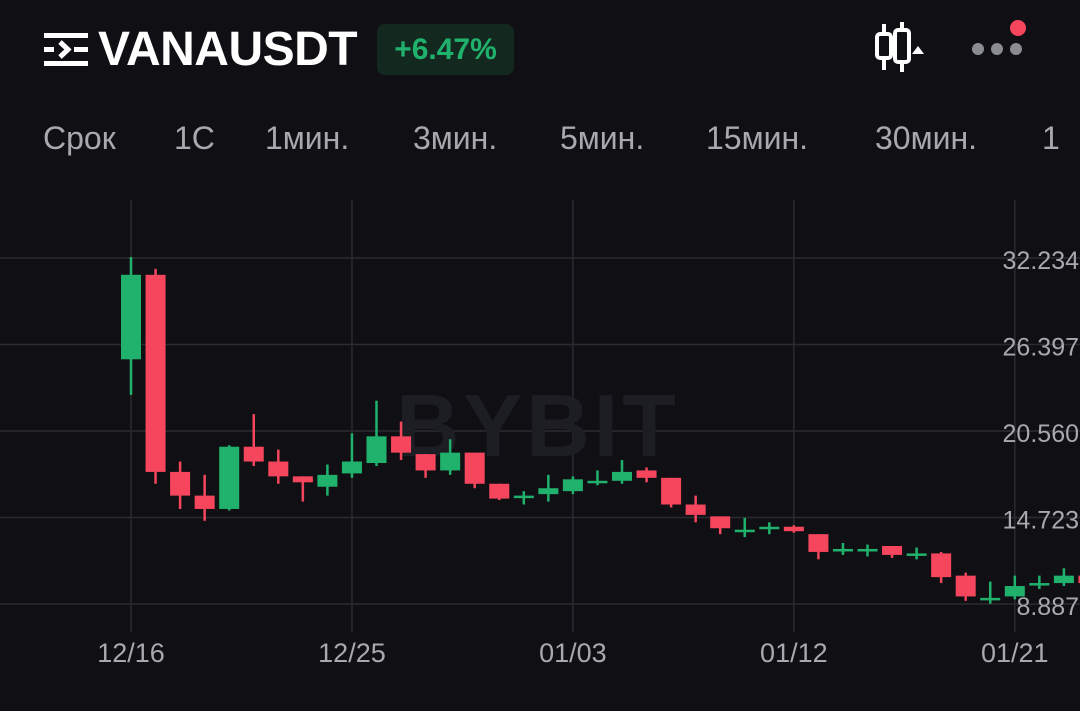  Describe the element at coordinates (540, 50) in the screenshot. I see `header: VANAUSDT +6.47%` at that location.